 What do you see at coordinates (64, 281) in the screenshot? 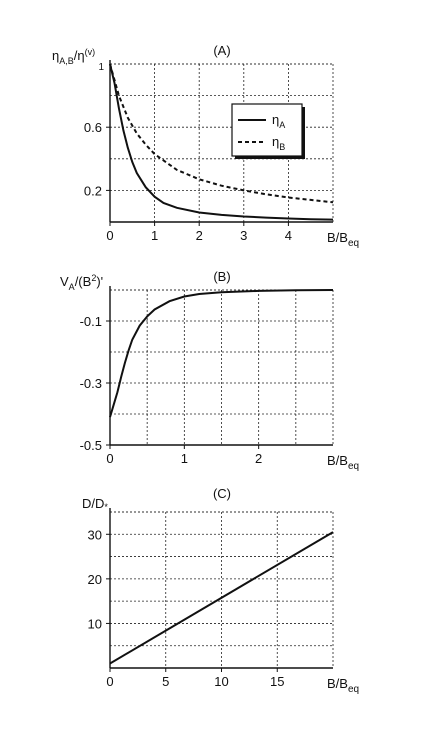
I see `y-axis-label-main: V` at bounding box center [64, 281].